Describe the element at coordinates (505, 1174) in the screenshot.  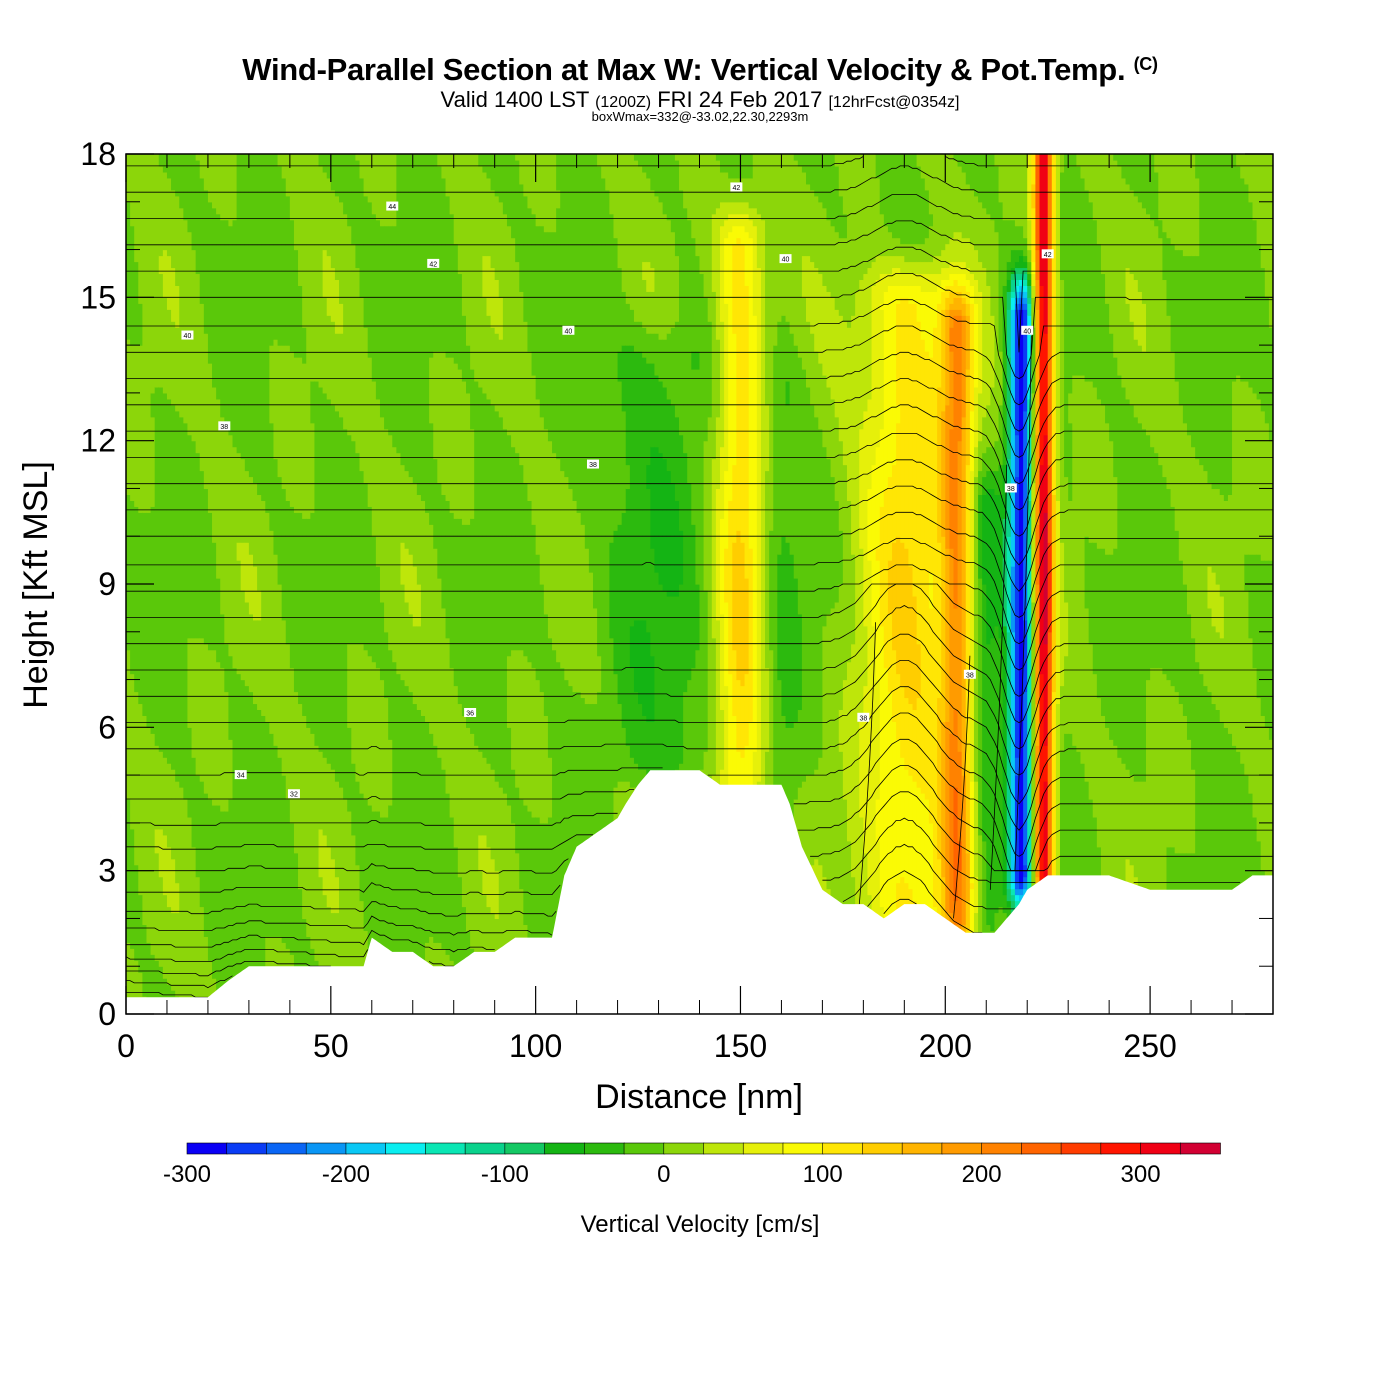
I see `colorbar-tick-label: -100` at that location.